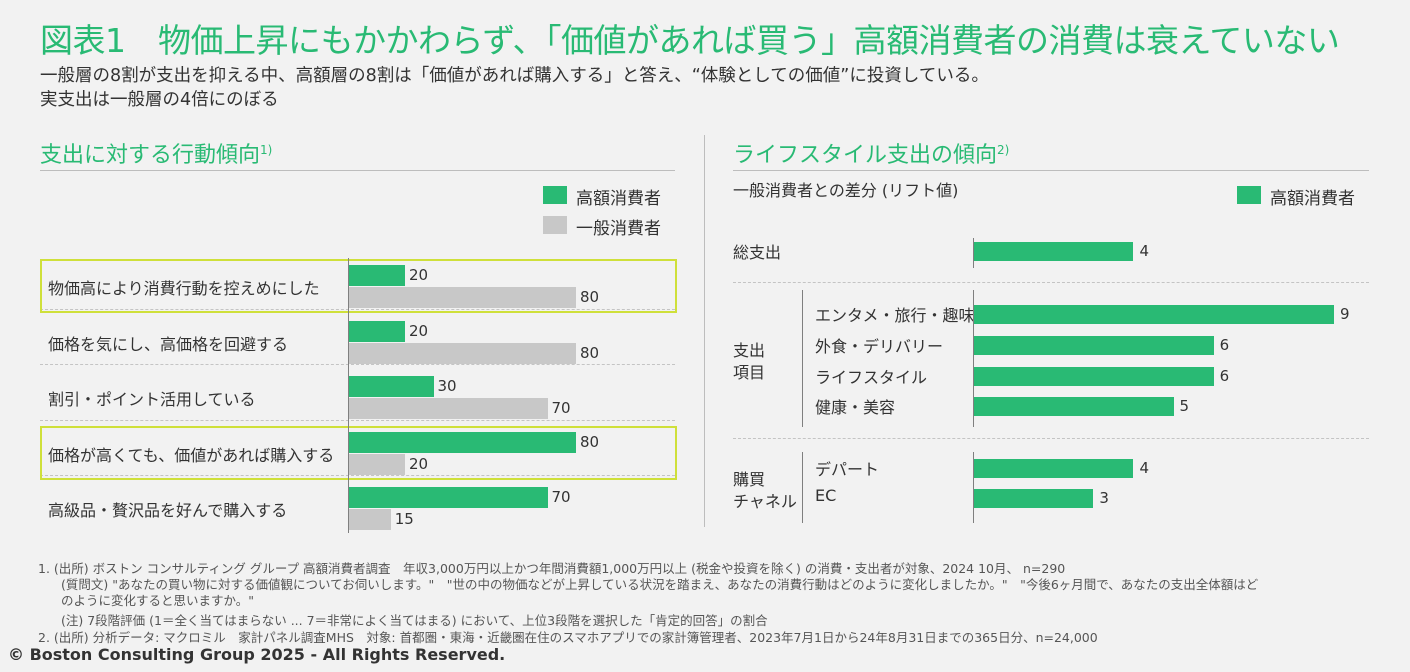  Describe the element at coordinates (826, 495) in the screenshot. I see `category-label: EC` at that location.